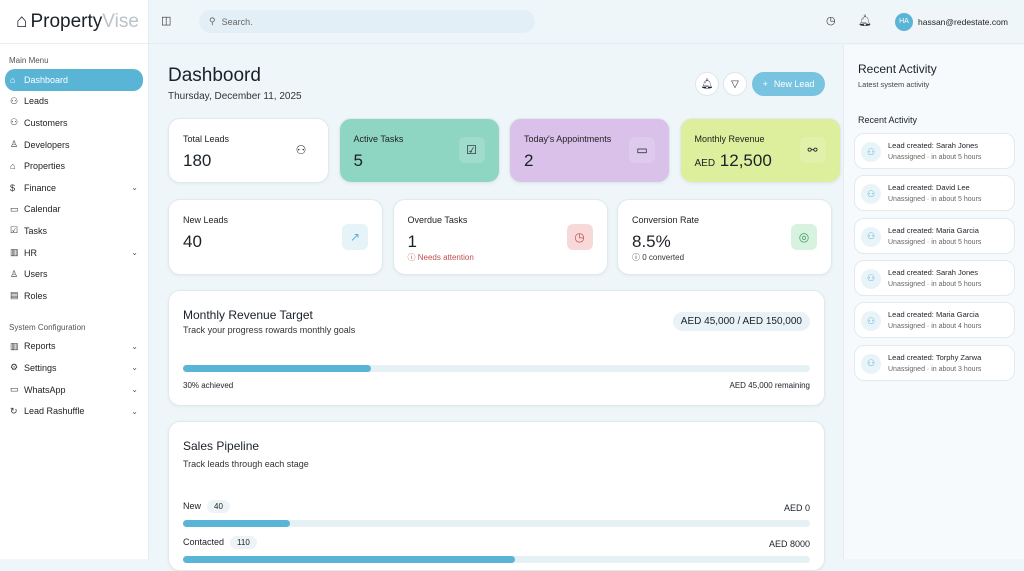  What do you see at coordinates (74, 346) in the screenshot?
I see `sidebar-item-reports: ▥ Reports ⌄` at bounding box center [74, 346].